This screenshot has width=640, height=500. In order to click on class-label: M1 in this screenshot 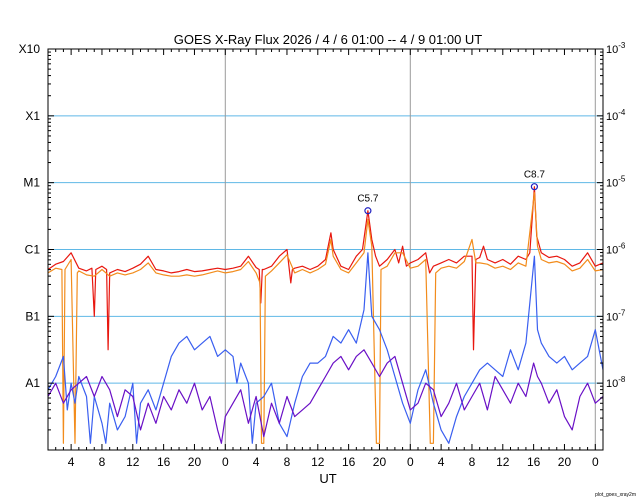, I will do `click(31, 183)`.